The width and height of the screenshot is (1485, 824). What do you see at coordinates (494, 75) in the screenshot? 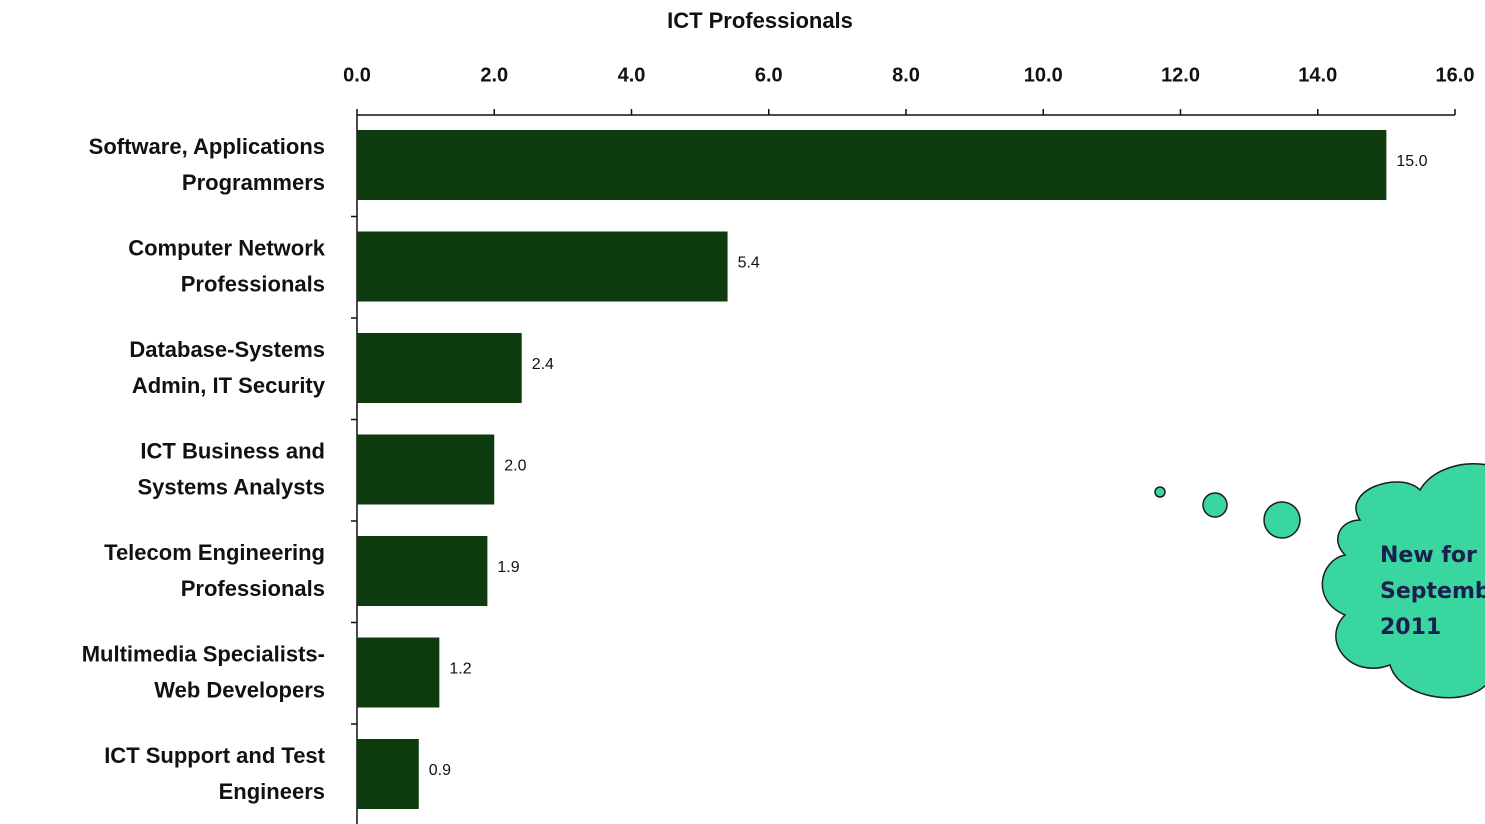
I see `x-tick-label: 2.0` at bounding box center [494, 75].